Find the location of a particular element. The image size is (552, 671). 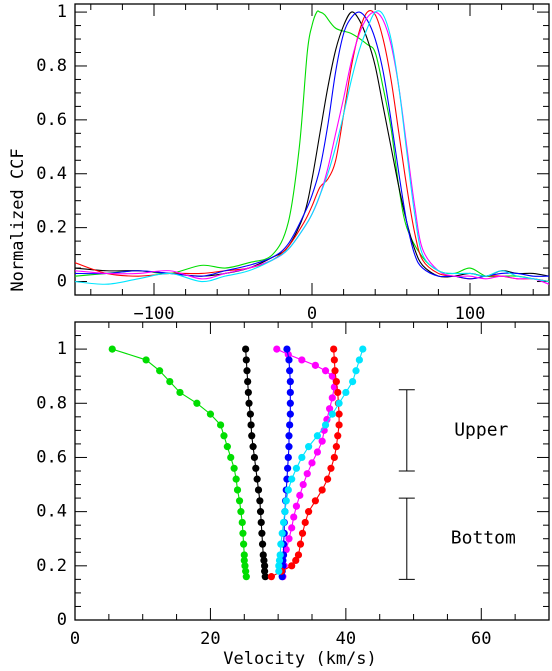

top-y-tick-label: 0.2 is located at coordinates (51, 228).